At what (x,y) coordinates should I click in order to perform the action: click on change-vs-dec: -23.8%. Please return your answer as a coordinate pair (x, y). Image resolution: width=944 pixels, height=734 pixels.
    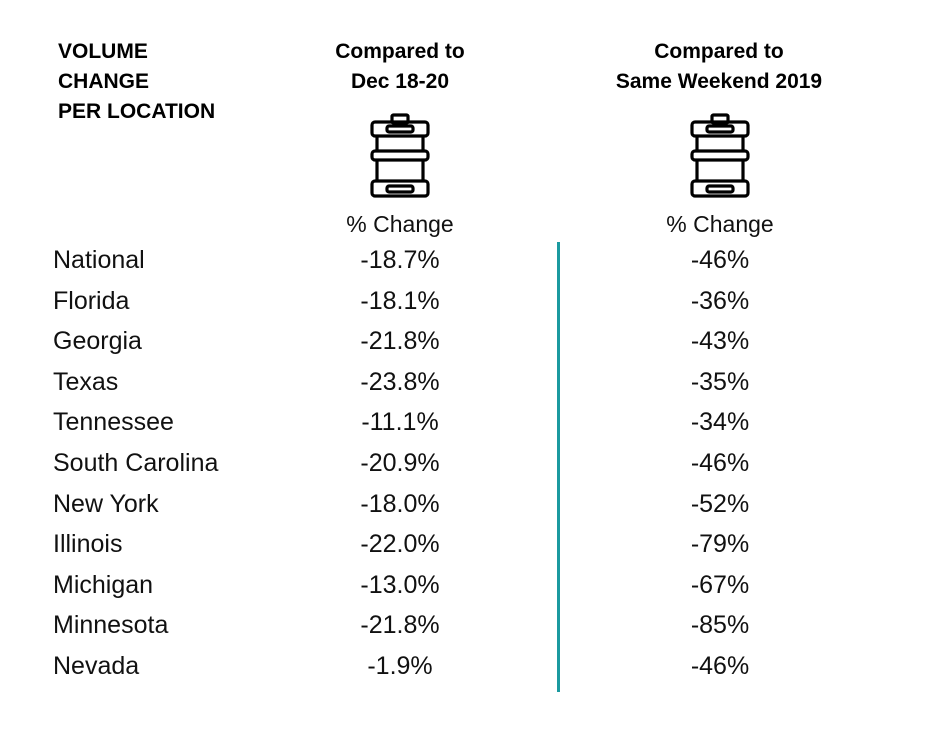
    Looking at the image, I should click on (400, 381).